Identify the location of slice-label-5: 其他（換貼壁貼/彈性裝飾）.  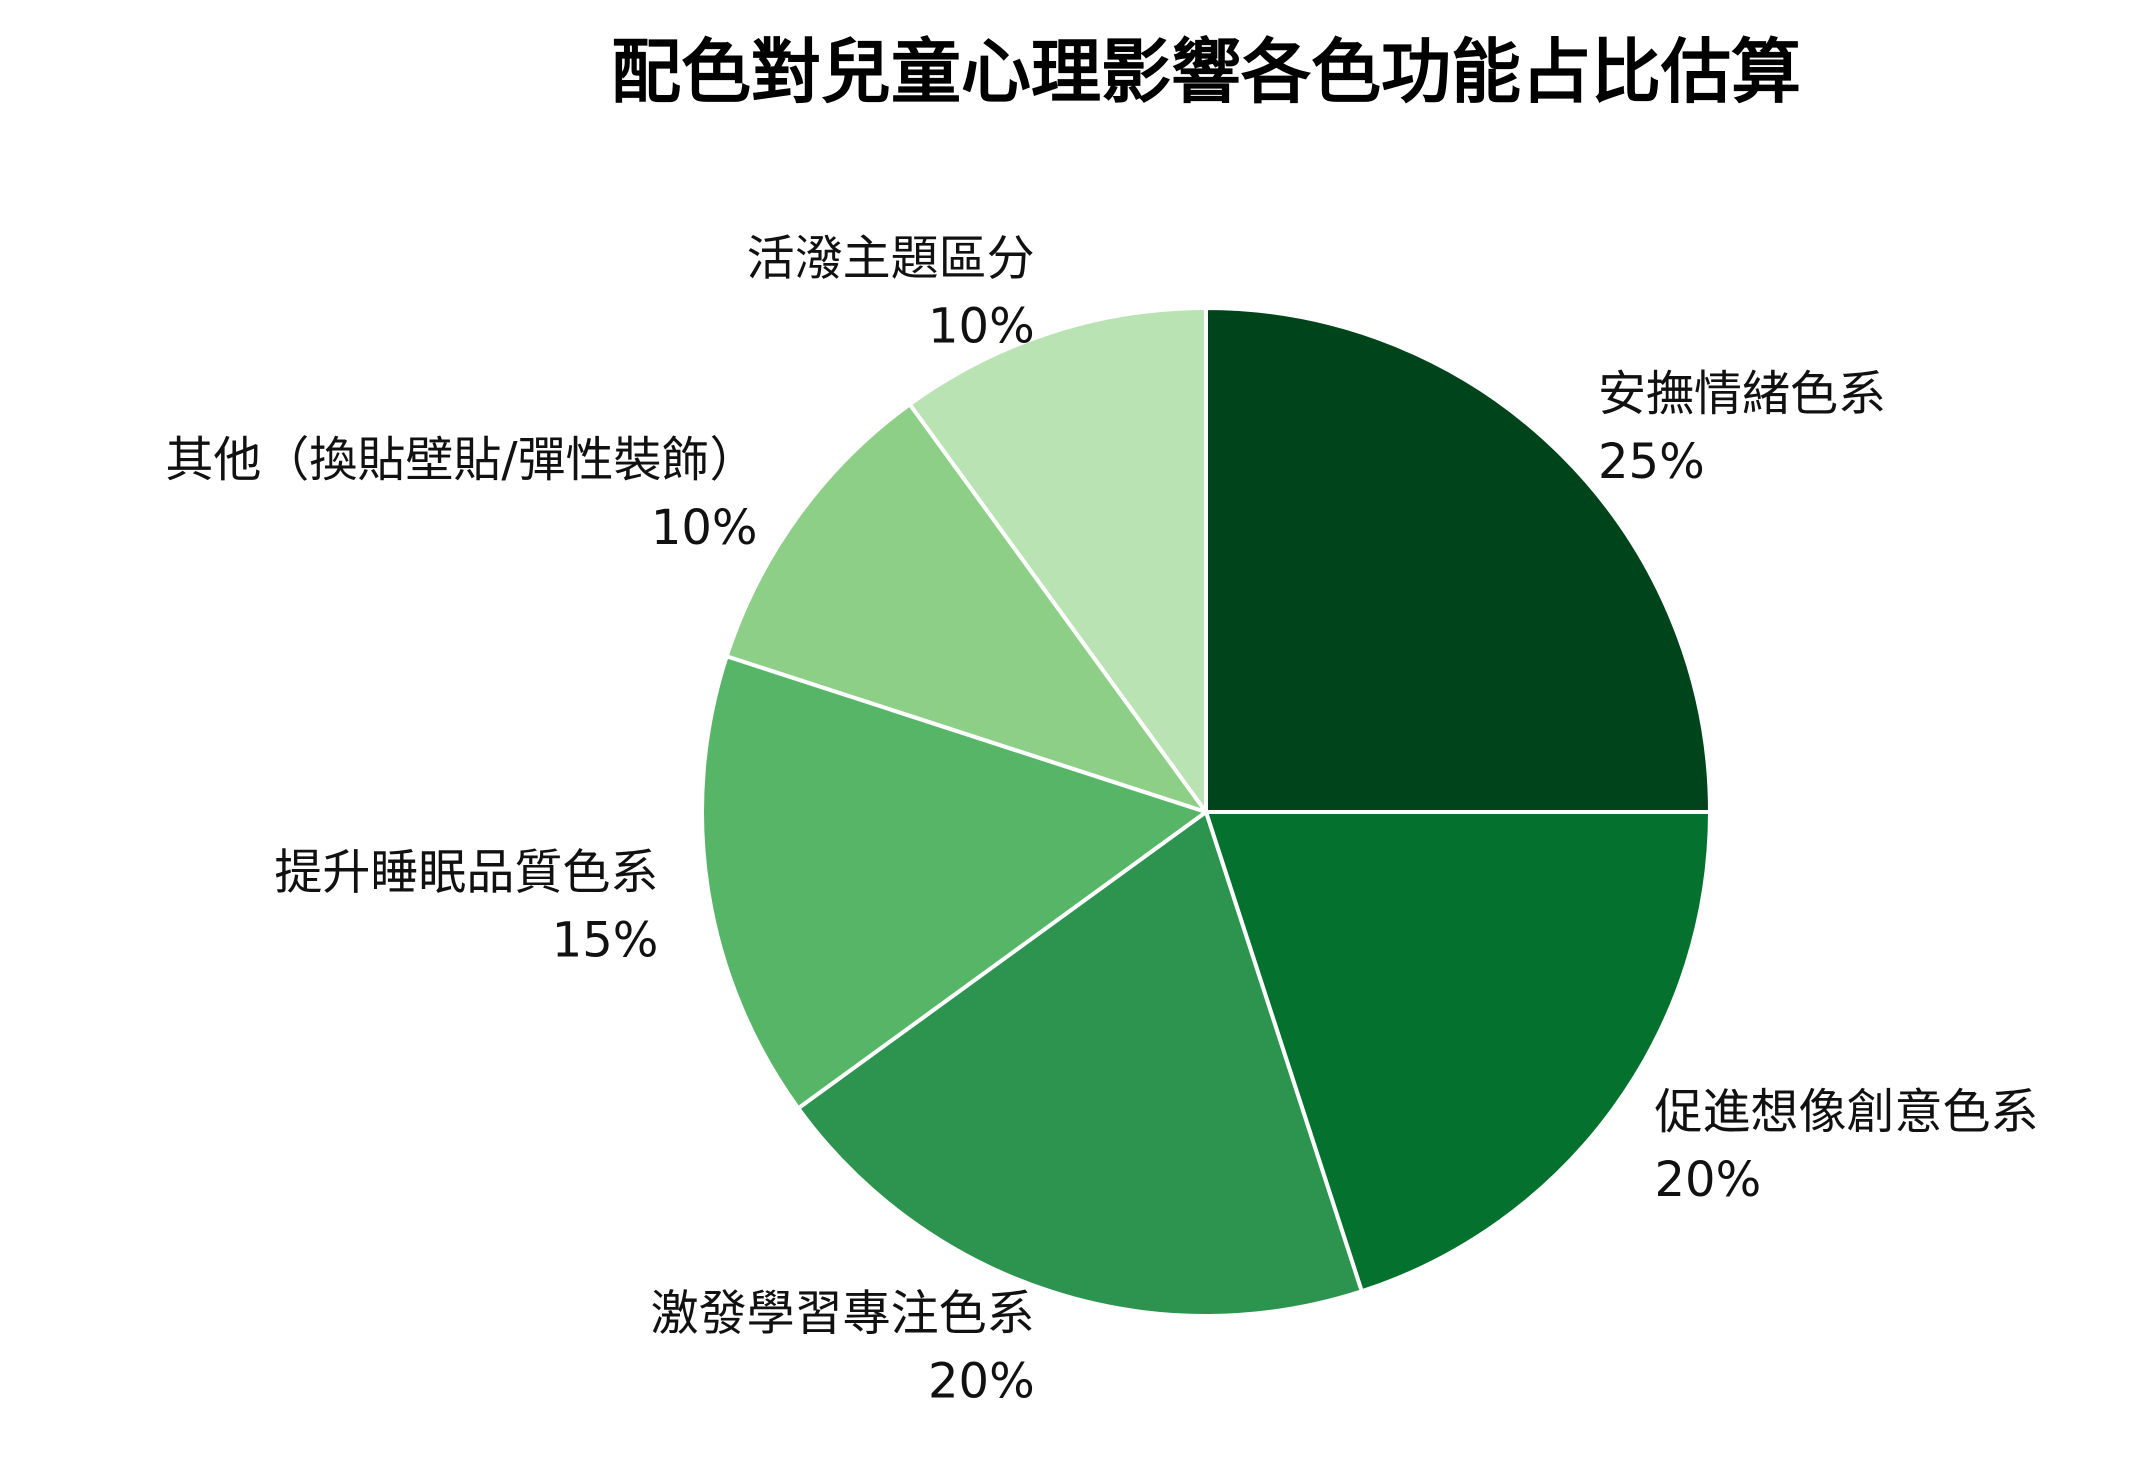
(461, 460).